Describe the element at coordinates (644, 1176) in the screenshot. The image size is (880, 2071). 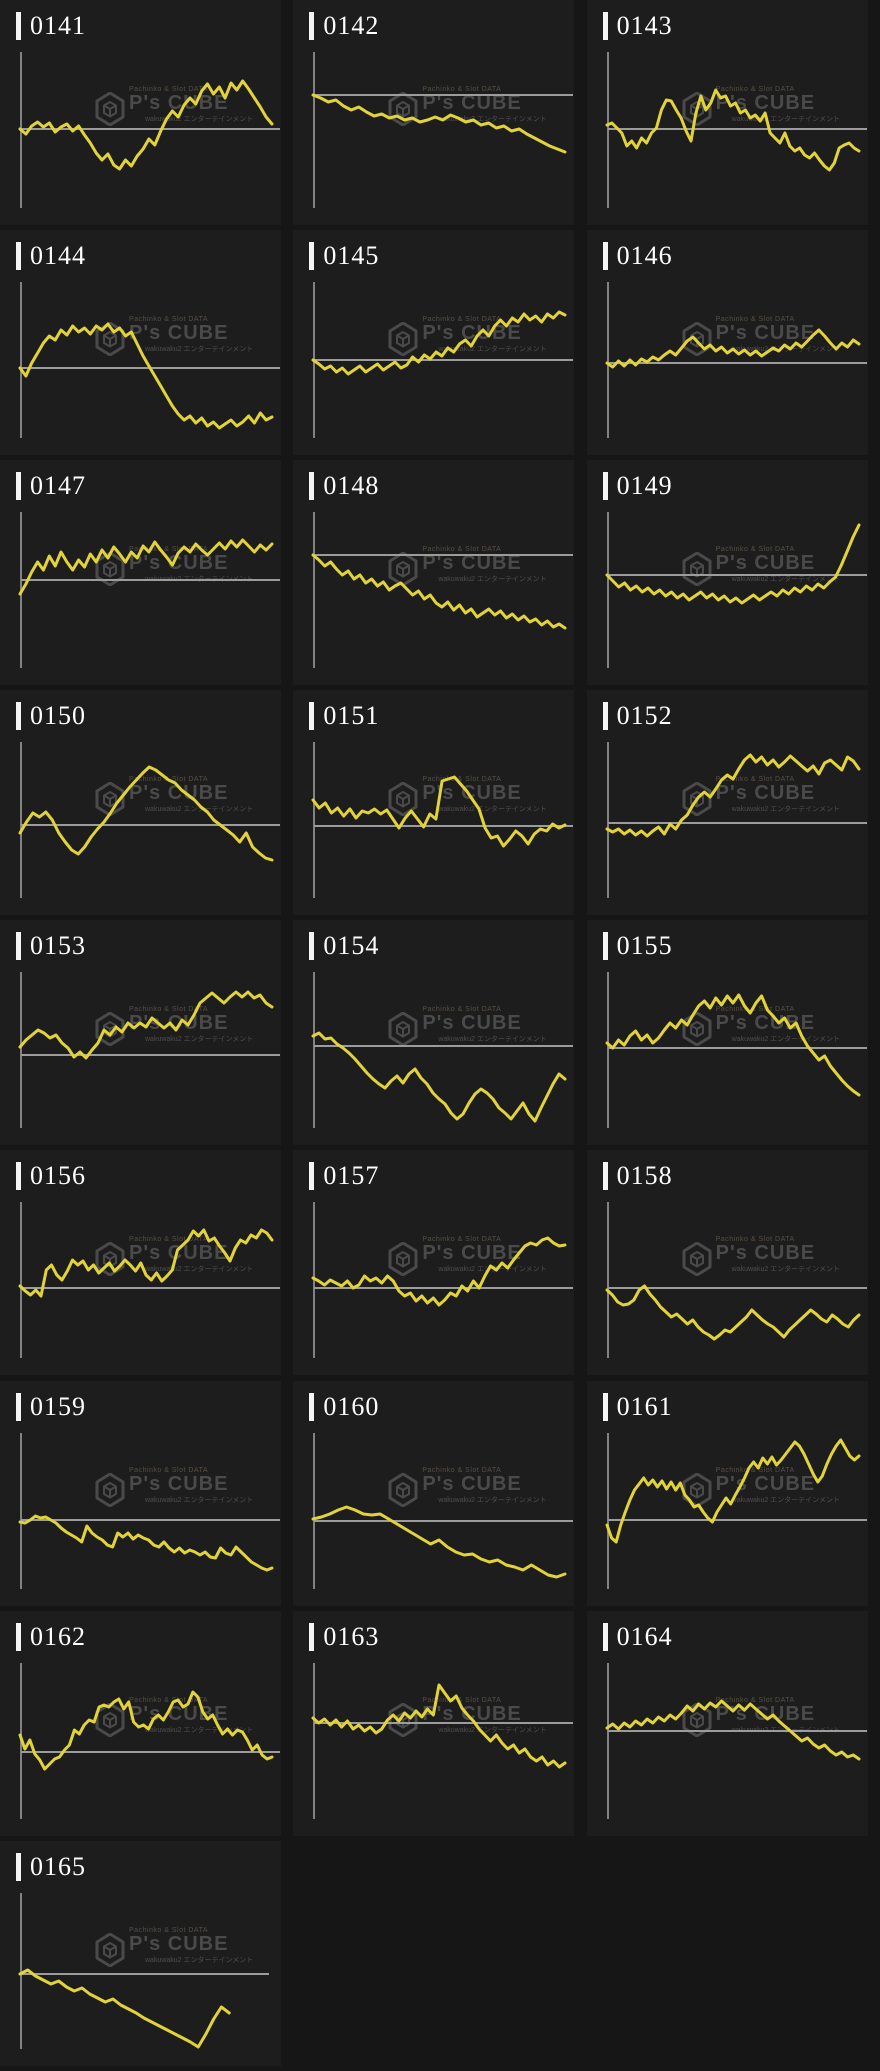
I see `chart-title: 0158` at that location.